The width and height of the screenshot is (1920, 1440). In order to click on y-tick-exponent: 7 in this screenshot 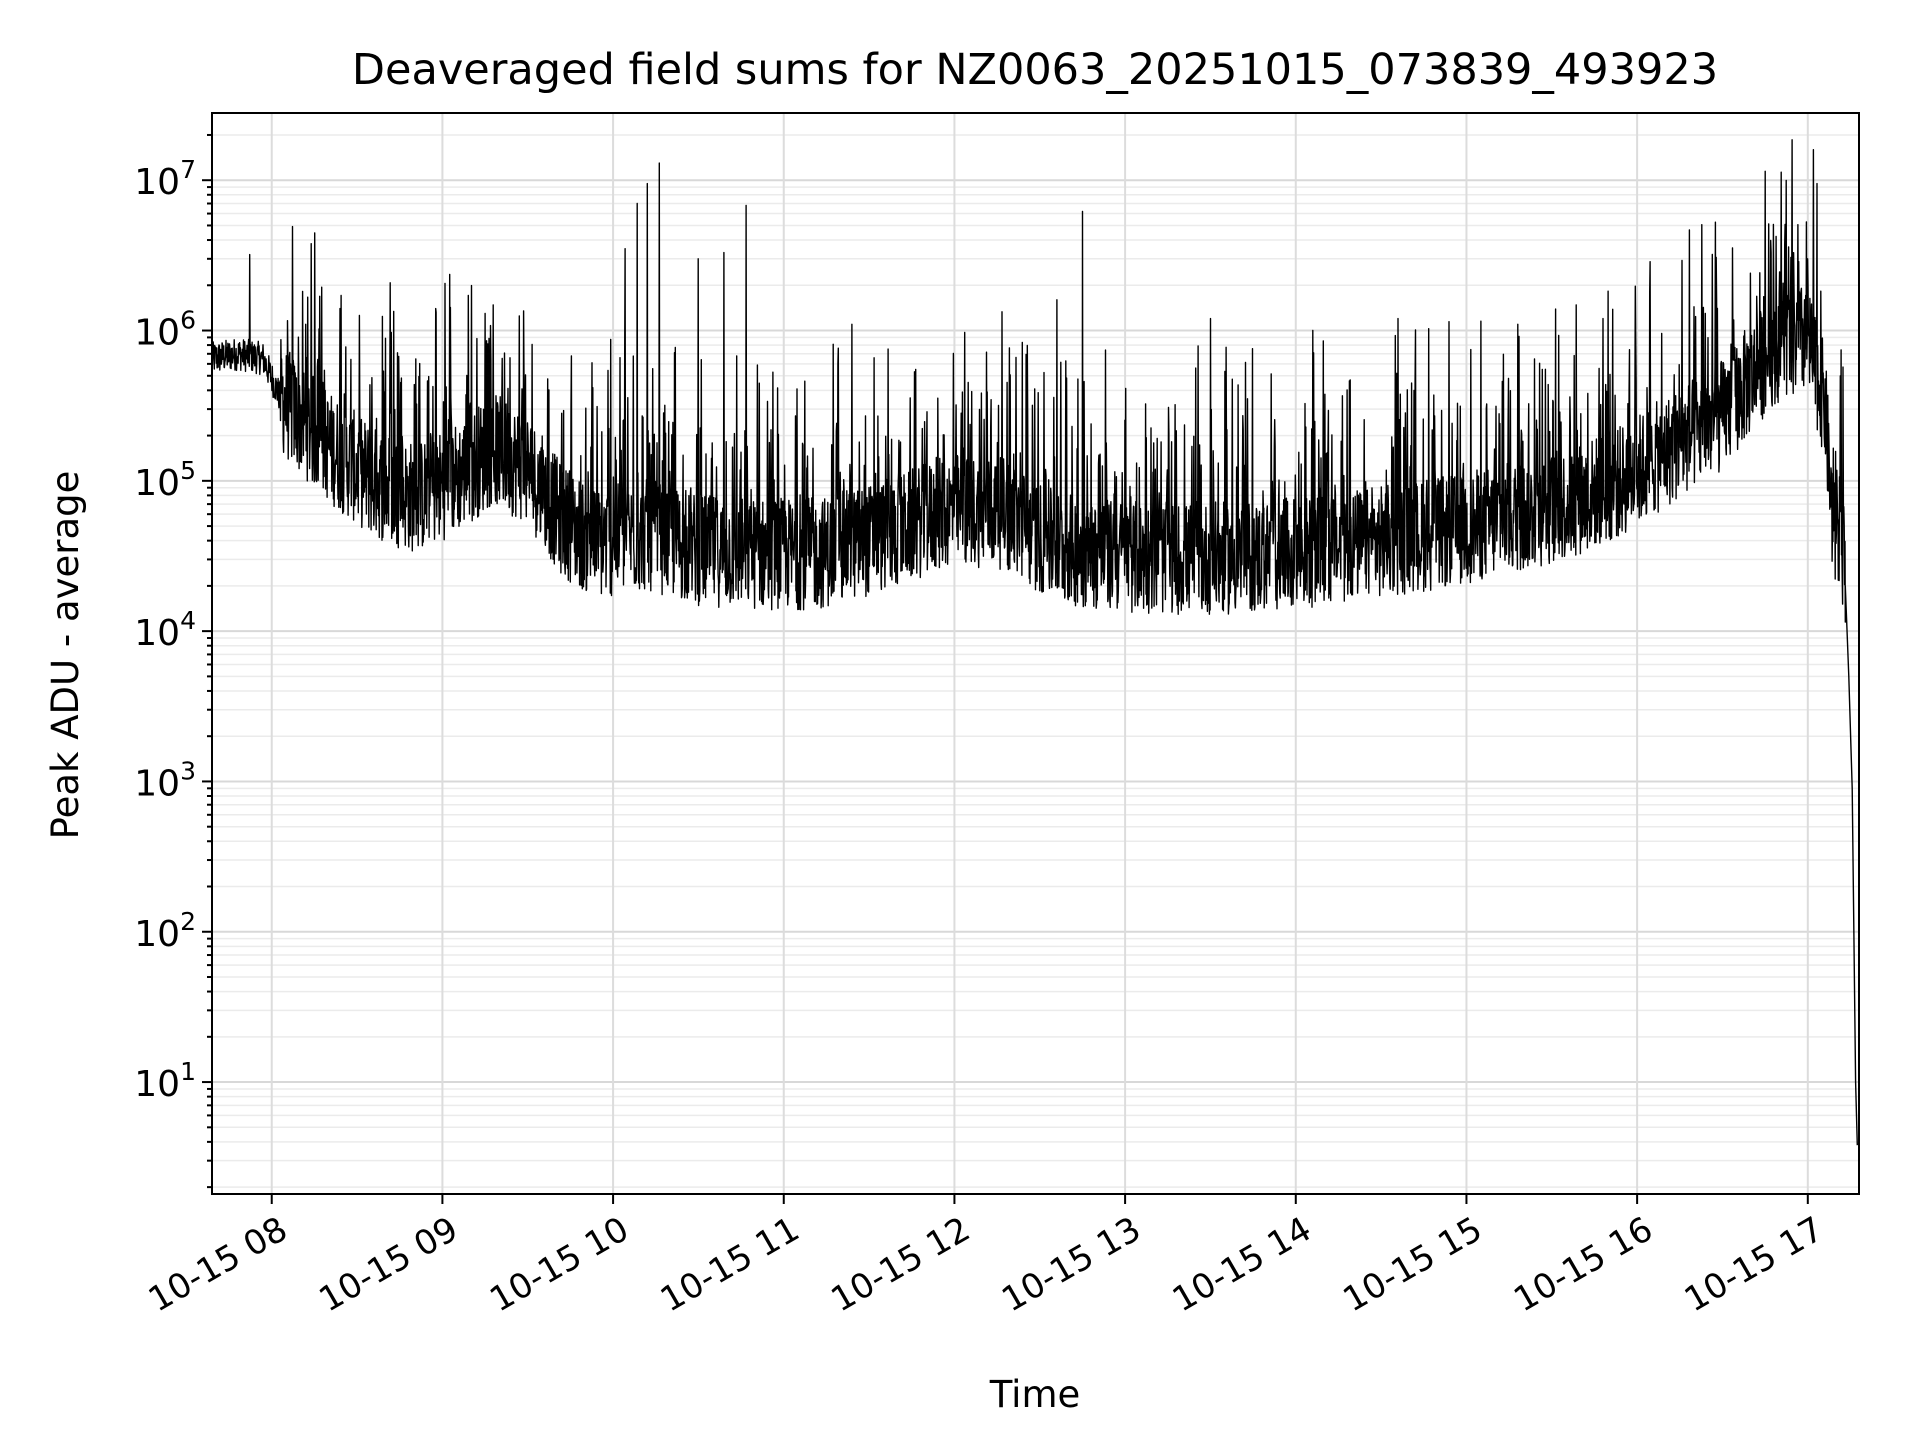, I will do `click(188, 169)`.